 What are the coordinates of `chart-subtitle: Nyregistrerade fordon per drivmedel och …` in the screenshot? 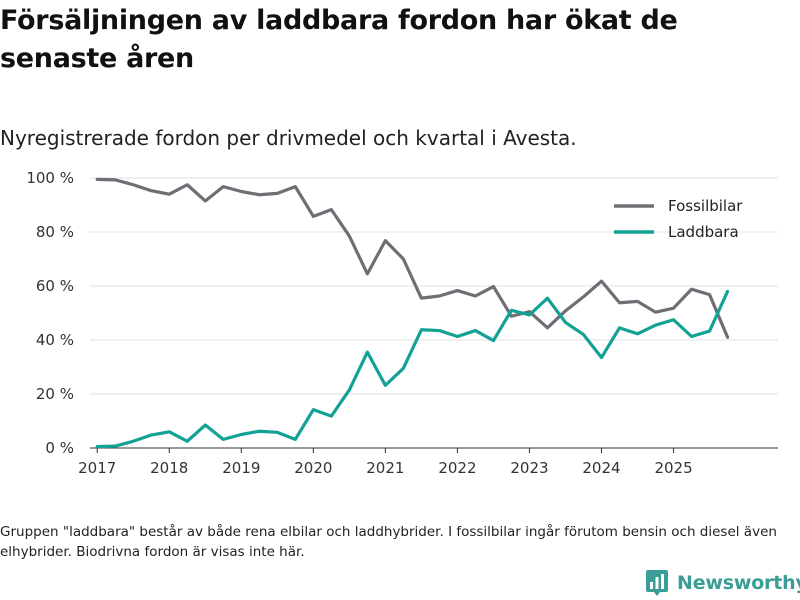 It's located at (288, 138).